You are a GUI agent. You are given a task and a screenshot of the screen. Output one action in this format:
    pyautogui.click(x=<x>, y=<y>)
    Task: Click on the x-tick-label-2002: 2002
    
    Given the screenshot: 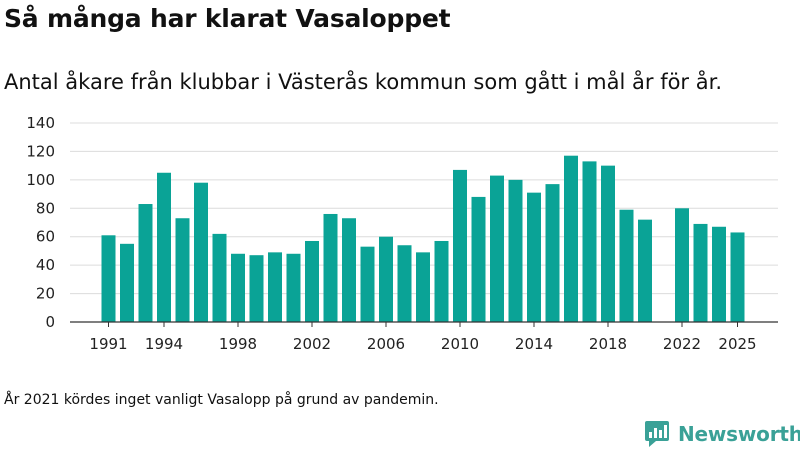 What is the action you would take?
    pyautogui.click(x=312, y=344)
    